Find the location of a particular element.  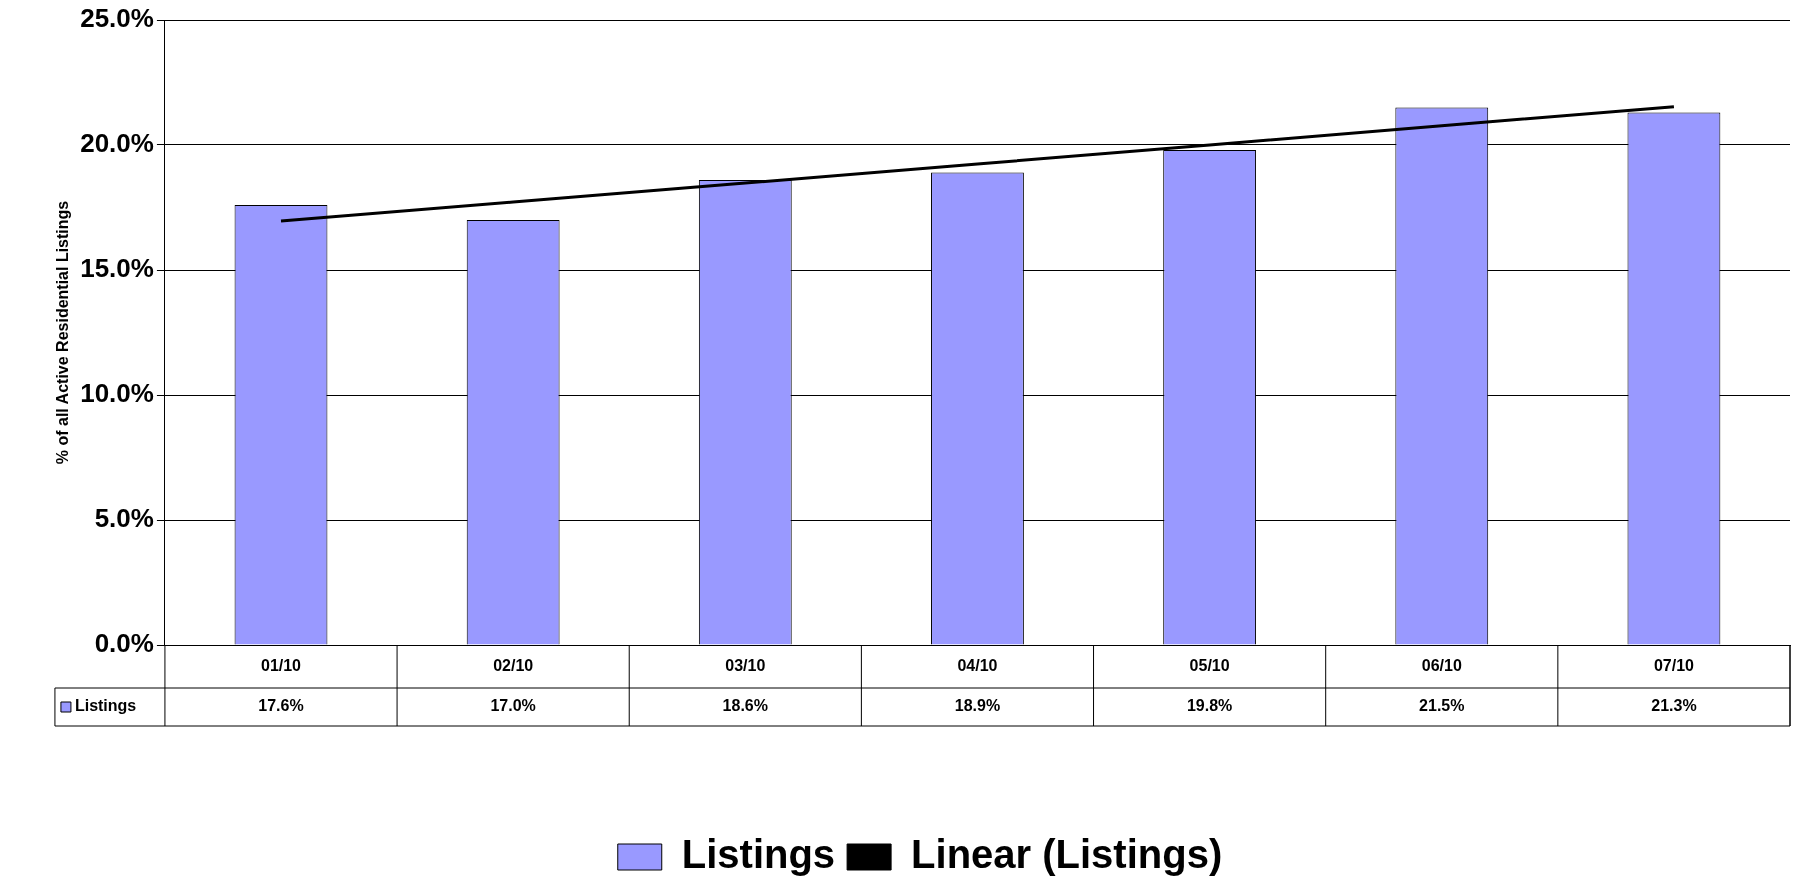

text: 18.9% is located at coordinates (977, 706).